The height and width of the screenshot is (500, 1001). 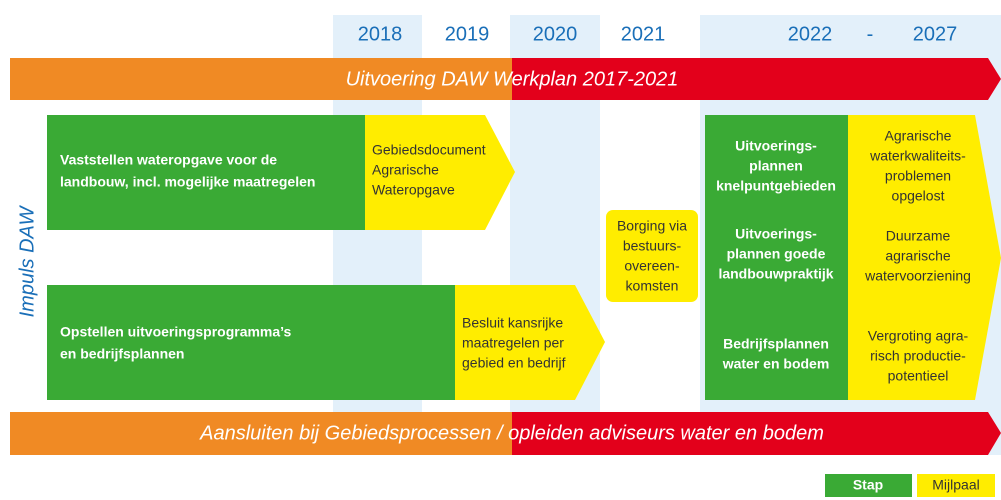 What do you see at coordinates (261, 79) in the screenshot?
I see `banner-top-orange` at bounding box center [261, 79].